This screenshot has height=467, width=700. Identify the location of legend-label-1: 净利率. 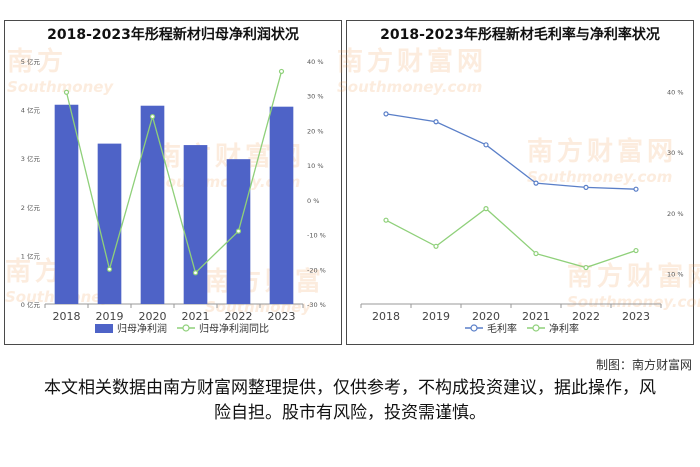
(564, 328).